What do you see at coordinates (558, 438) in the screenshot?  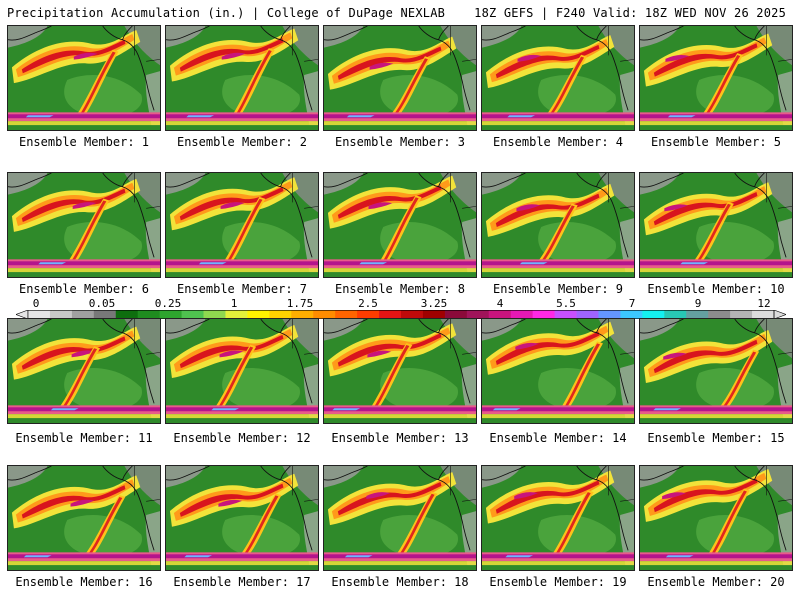 I see `ensemble-member-caption: Ensemble Member: 14` at bounding box center [558, 438].